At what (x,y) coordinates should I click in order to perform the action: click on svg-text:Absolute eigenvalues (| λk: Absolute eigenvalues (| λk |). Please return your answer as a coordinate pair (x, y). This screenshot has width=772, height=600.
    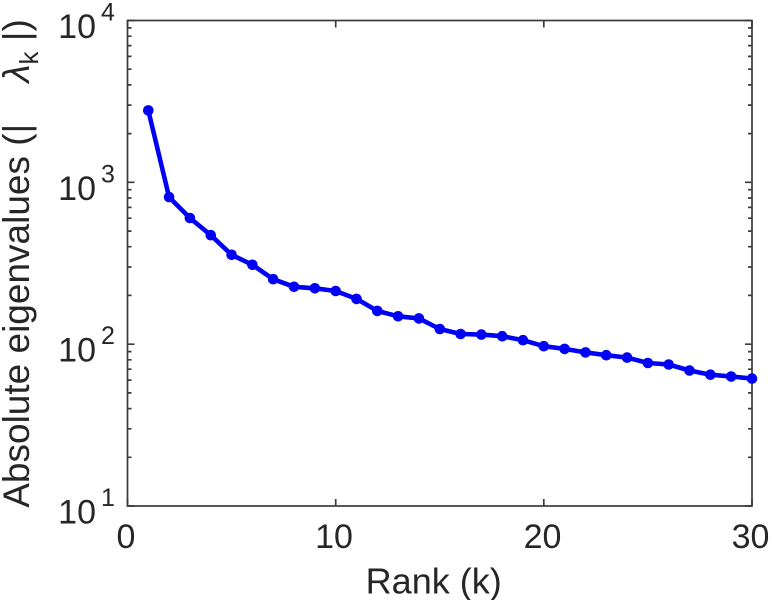
    Looking at the image, I should click on (22, 263).